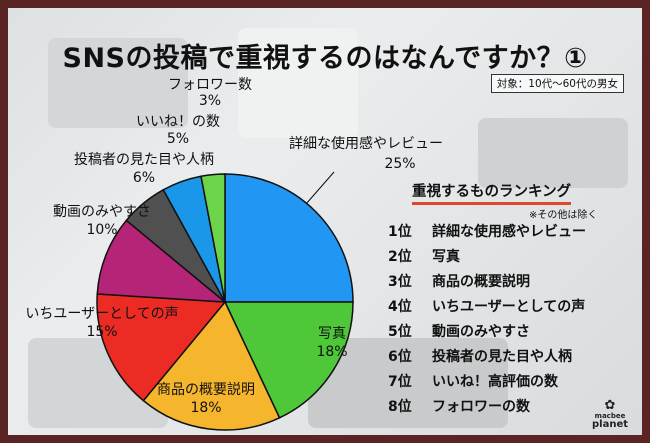 The width and height of the screenshot is (650, 443). Describe the element at coordinates (459, 282) in the screenshot. I see `ranking-item: 3位 商品の概要説明` at that location.